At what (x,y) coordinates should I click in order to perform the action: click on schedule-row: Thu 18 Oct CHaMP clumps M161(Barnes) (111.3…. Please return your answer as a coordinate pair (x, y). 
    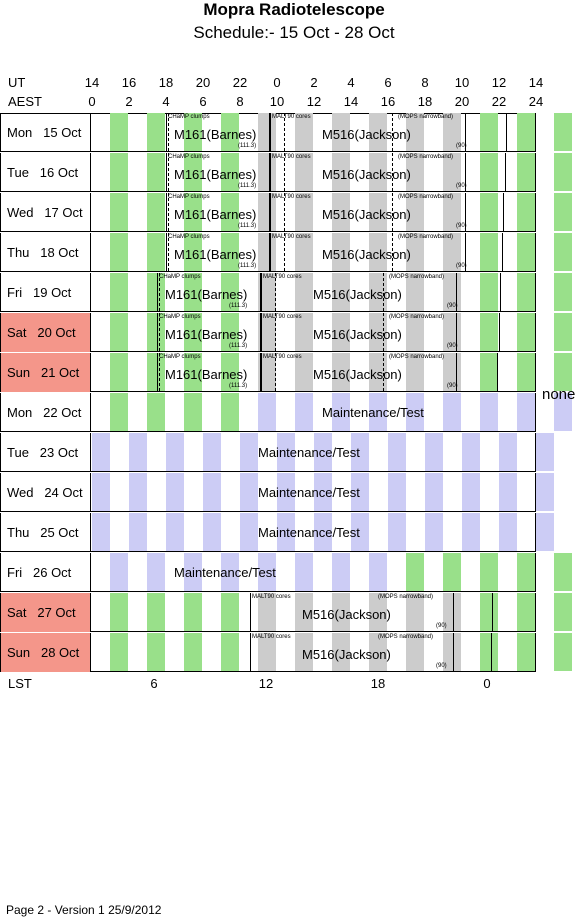
    Looking at the image, I should click on (286, 252).